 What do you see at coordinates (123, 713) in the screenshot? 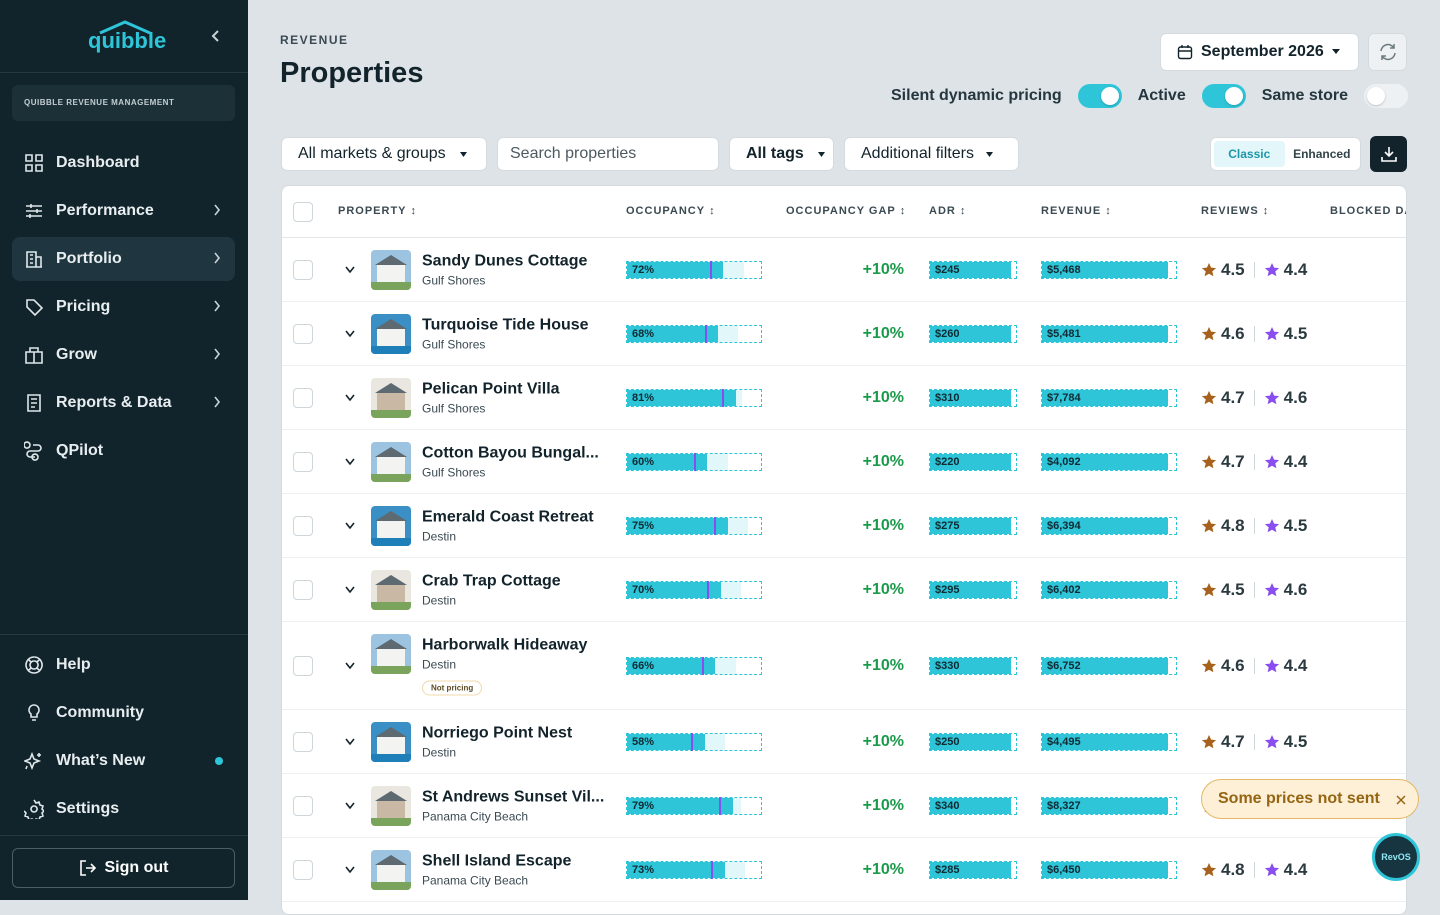
I see `footer-nav-item: Community` at bounding box center [123, 713].